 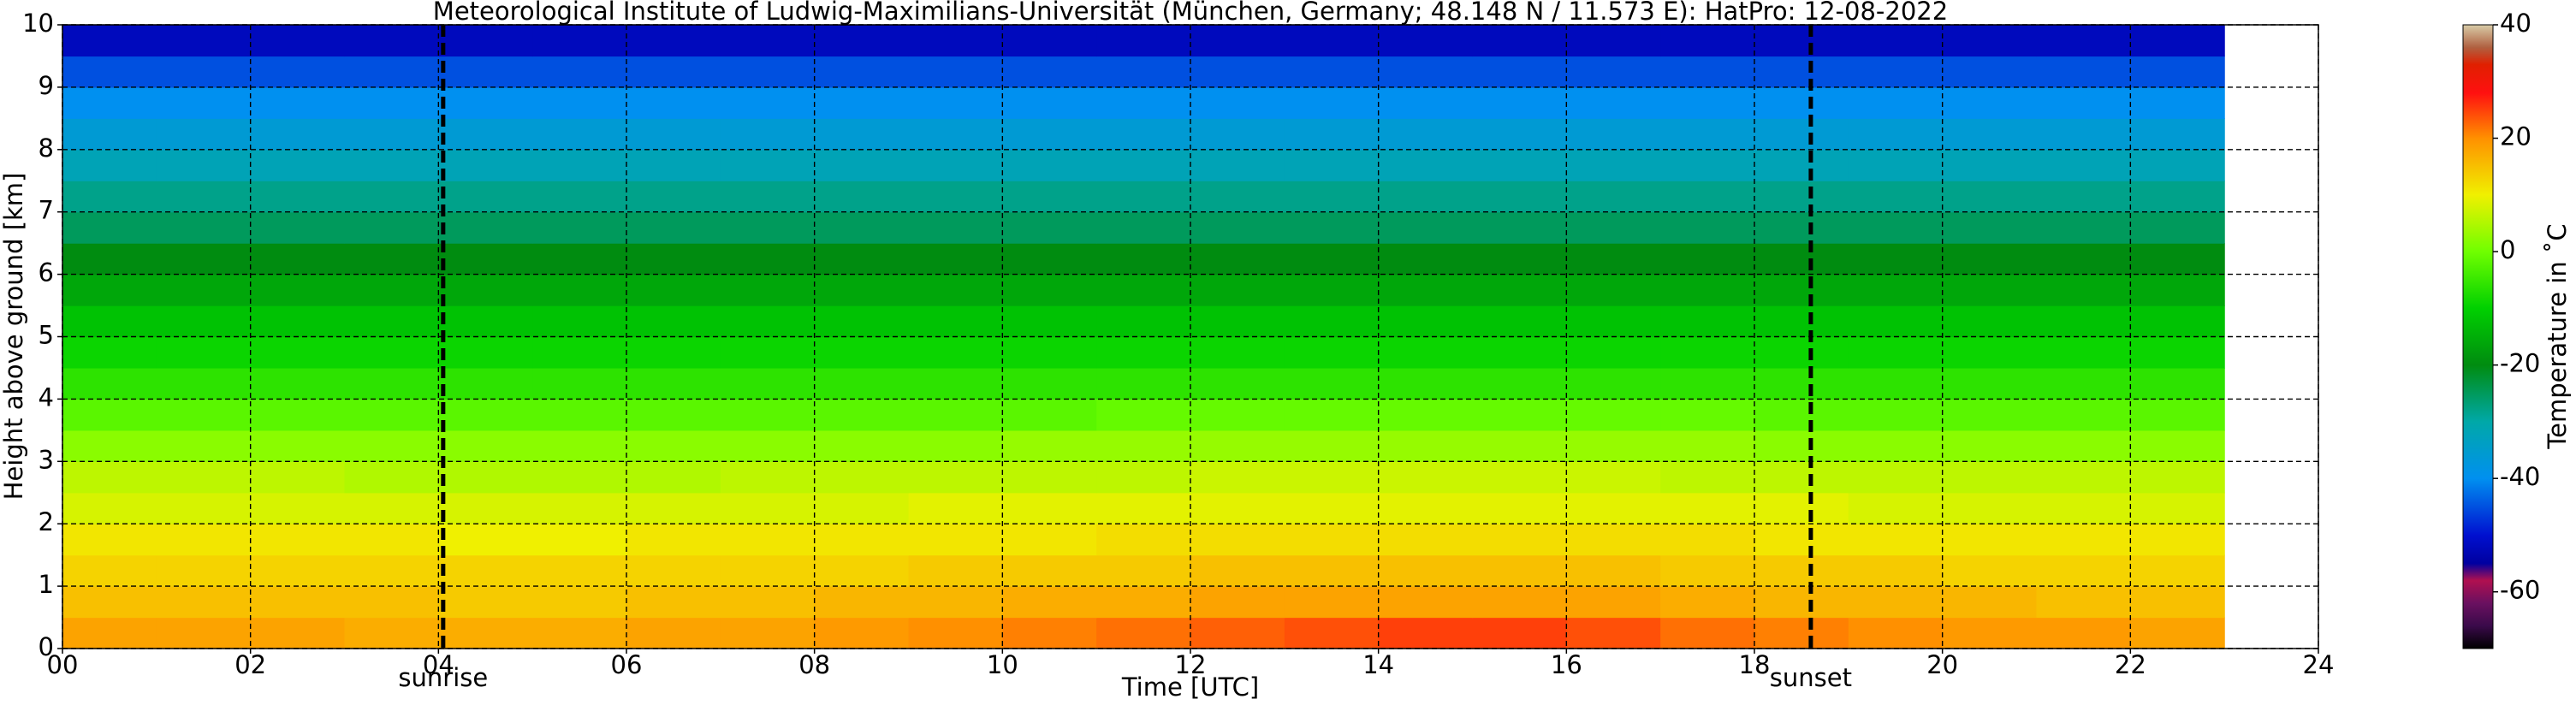 I want to click on x-tick-label: 08, so click(x=814, y=664).